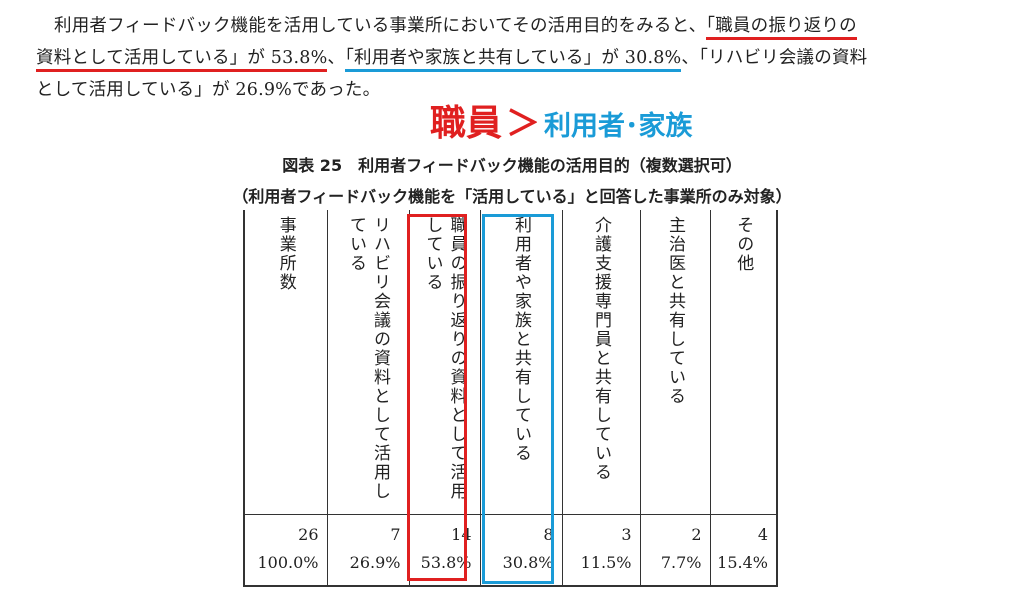  What do you see at coordinates (743, 244) in the screenshot?
I see `header-other: その他` at bounding box center [743, 244].